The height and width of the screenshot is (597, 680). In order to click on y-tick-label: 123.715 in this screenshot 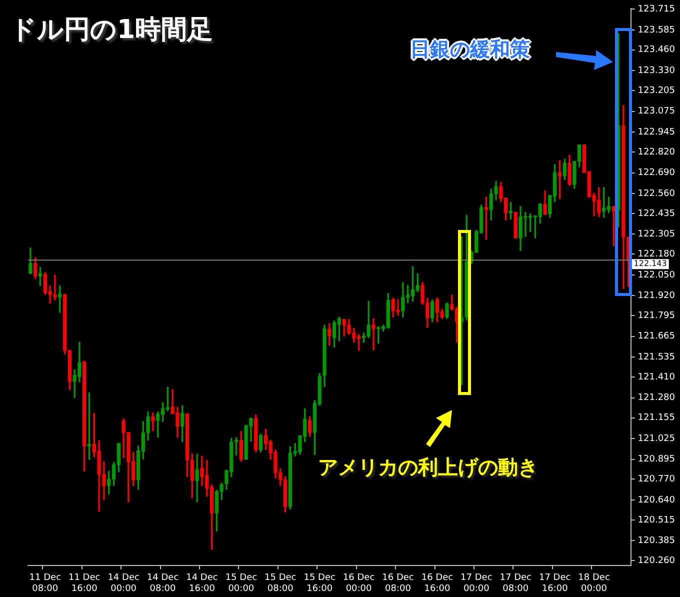, I will do `click(656, 9)`.